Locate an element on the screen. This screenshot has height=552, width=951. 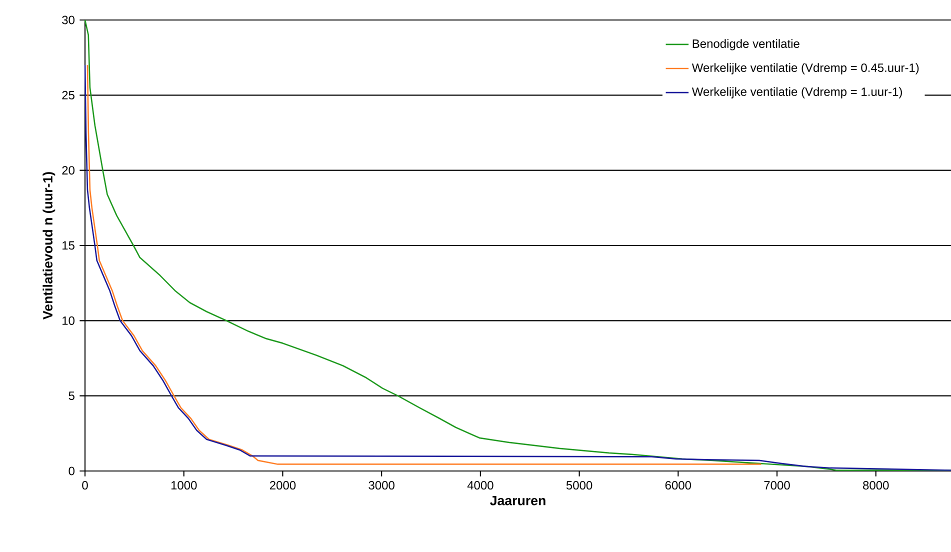
x-tick-label: 0 is located at coordinates (85, 485).